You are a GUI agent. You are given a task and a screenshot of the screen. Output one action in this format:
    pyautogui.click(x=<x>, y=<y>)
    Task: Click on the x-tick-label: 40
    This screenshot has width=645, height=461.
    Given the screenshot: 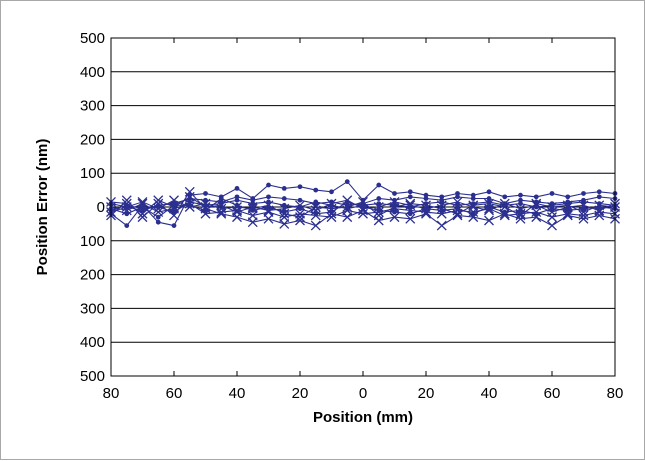 What is the action you would take?
    pyautogui.click(x=489, y=393)
    